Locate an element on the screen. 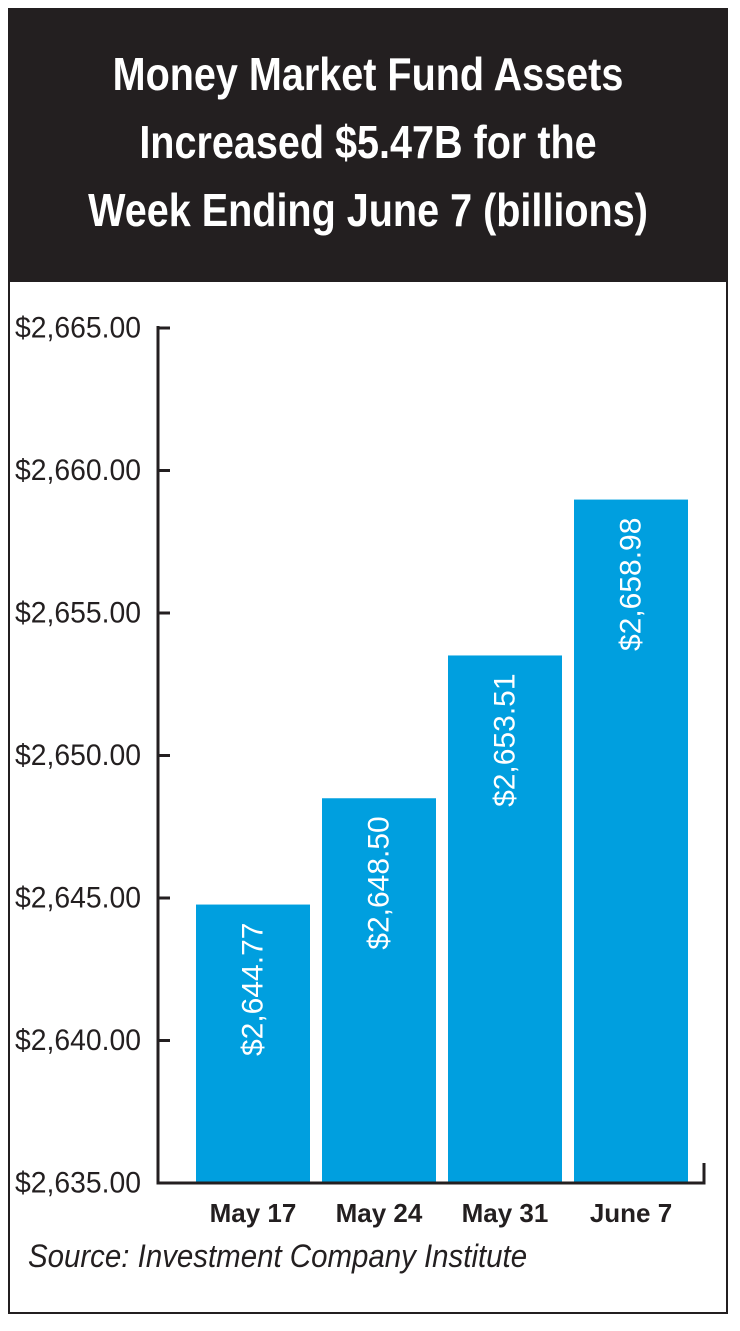  x-axis: May 17 May 24 May 31 June 7 is located at coordinates (431, 1195).